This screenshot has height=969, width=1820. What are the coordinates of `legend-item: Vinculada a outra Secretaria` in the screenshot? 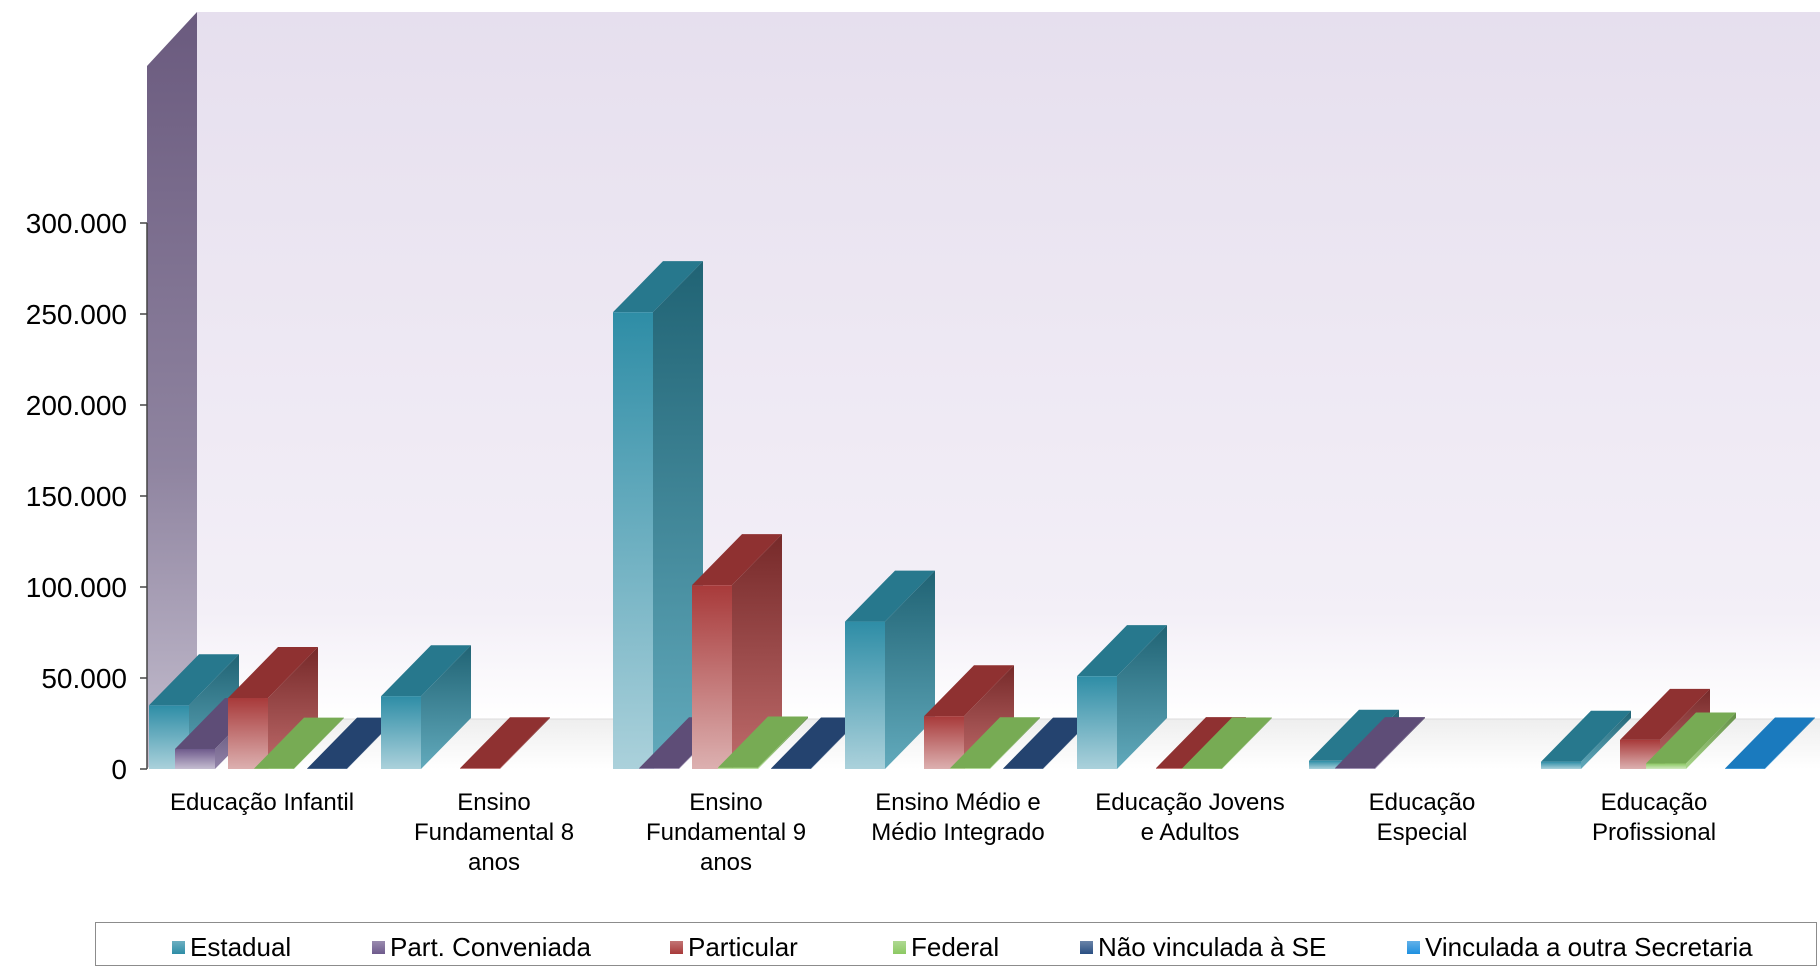 It's located at (1580, 947).